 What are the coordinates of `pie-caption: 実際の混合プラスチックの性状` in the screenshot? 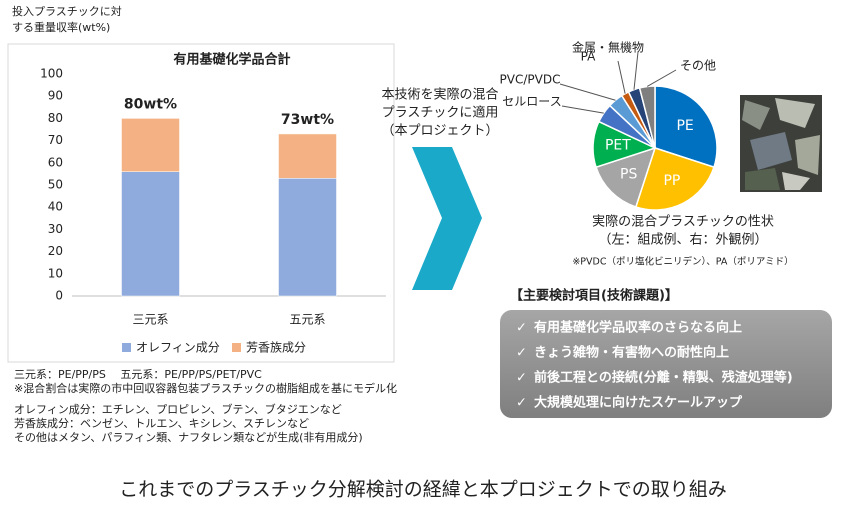 It's located at (683, 222).